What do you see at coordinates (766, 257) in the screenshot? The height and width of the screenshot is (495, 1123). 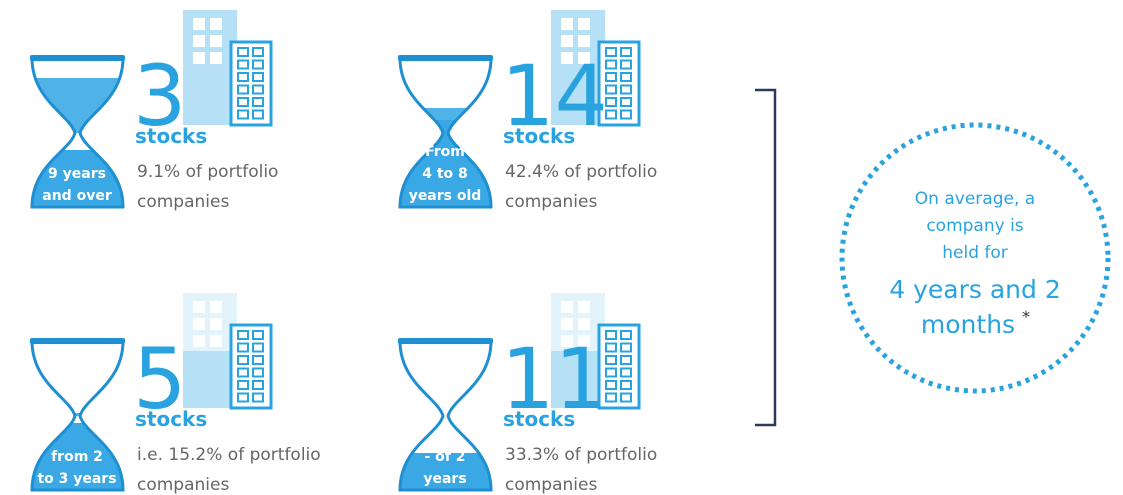 I see `bracket` at bounding box center [766, 257].